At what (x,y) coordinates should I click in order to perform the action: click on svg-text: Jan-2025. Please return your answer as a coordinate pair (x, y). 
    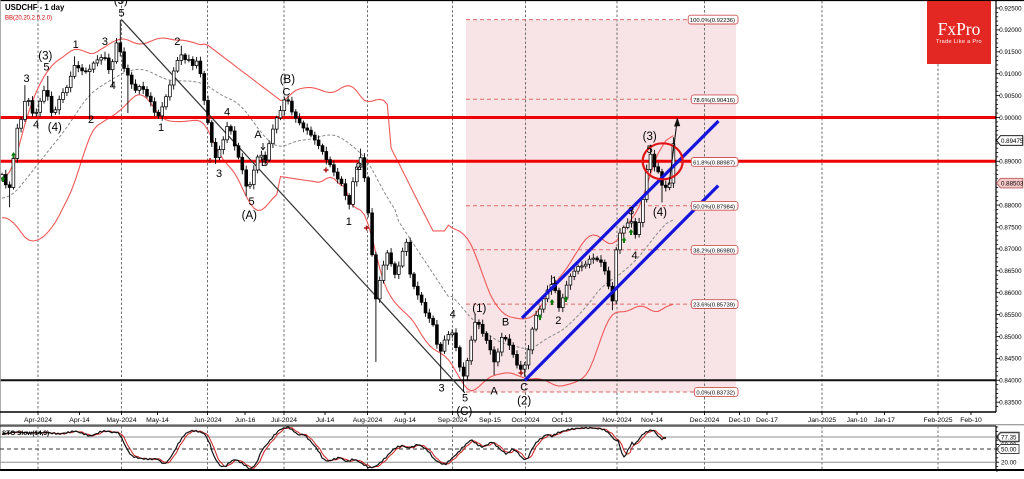
    Looking at the image, I should click on (822, 420).